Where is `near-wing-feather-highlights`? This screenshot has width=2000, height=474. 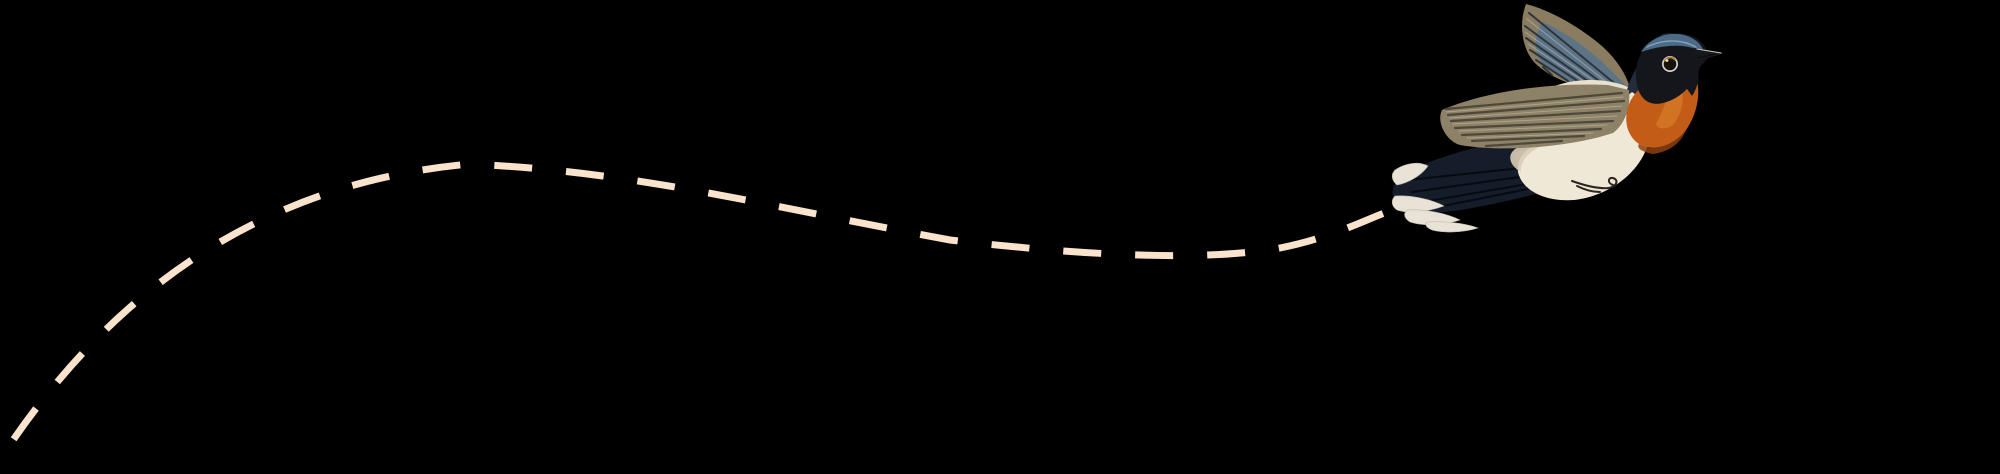 near-wing-feather-highlights is located at coordinates (1535, 117).